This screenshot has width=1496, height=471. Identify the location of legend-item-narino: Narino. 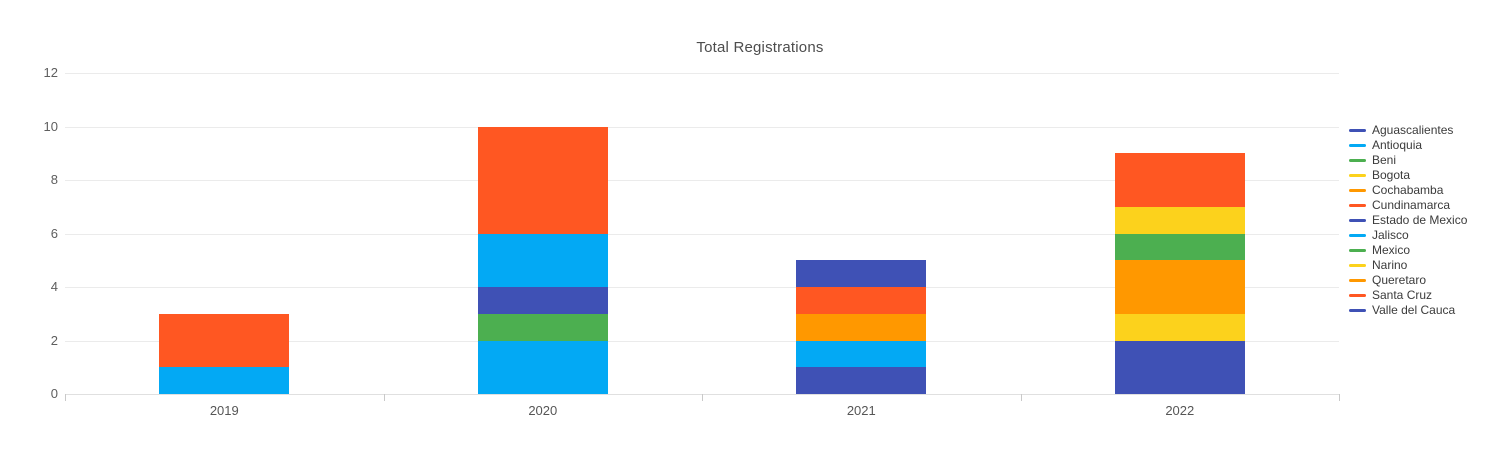
(1408, 265).